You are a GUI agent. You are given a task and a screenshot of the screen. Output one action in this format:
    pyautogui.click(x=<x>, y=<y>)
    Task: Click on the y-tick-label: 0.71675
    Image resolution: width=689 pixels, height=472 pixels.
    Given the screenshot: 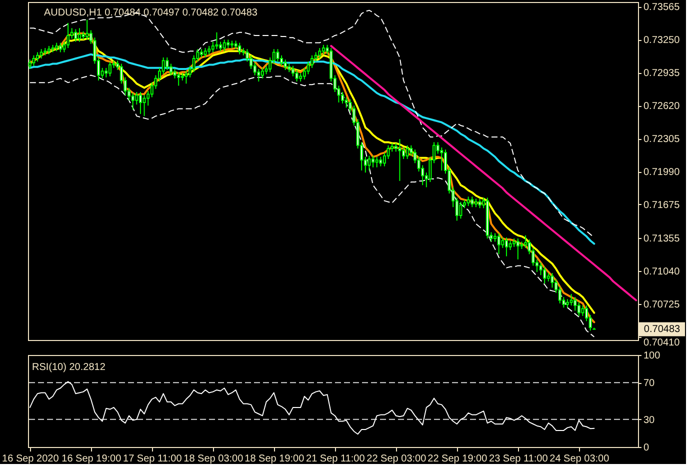 What is the action you would take?
    pyautogui.click(x=662, y=205)
    